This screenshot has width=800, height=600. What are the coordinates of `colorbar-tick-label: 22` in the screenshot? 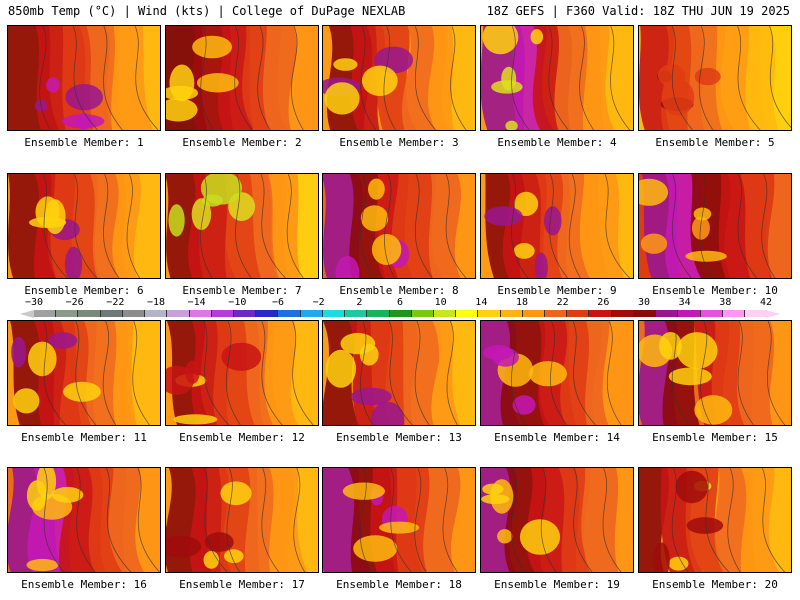 It's located at (562, 302).